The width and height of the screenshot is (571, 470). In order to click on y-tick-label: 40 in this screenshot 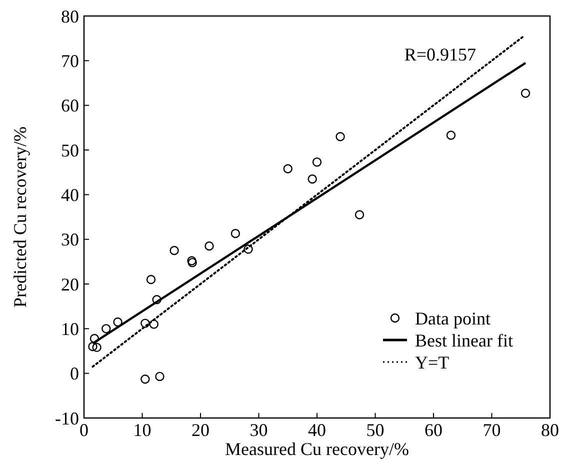, I will do `click(70, 194)`.